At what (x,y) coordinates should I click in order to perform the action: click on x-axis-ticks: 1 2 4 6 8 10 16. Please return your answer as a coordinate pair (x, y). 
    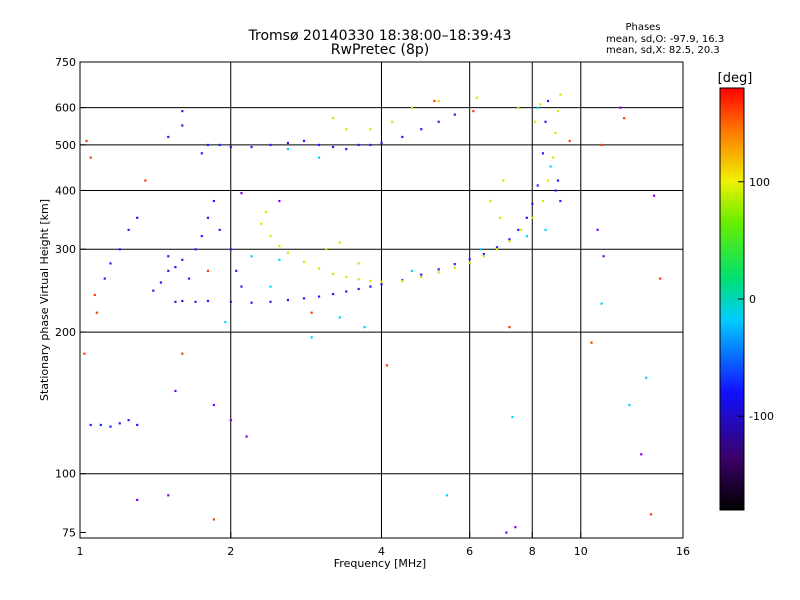
    Looking at the image, I should click on (383, 545).